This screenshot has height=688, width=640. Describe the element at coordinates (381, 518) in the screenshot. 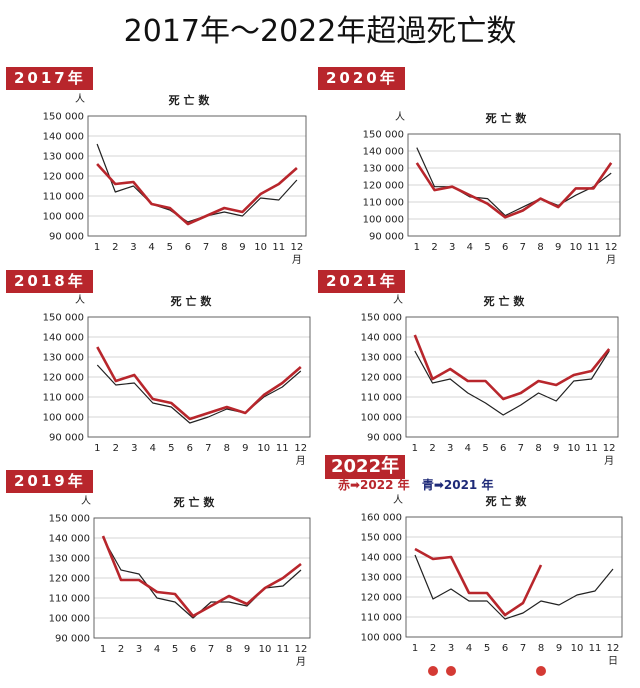

I see `y-tick-label: 160 000` at that location.